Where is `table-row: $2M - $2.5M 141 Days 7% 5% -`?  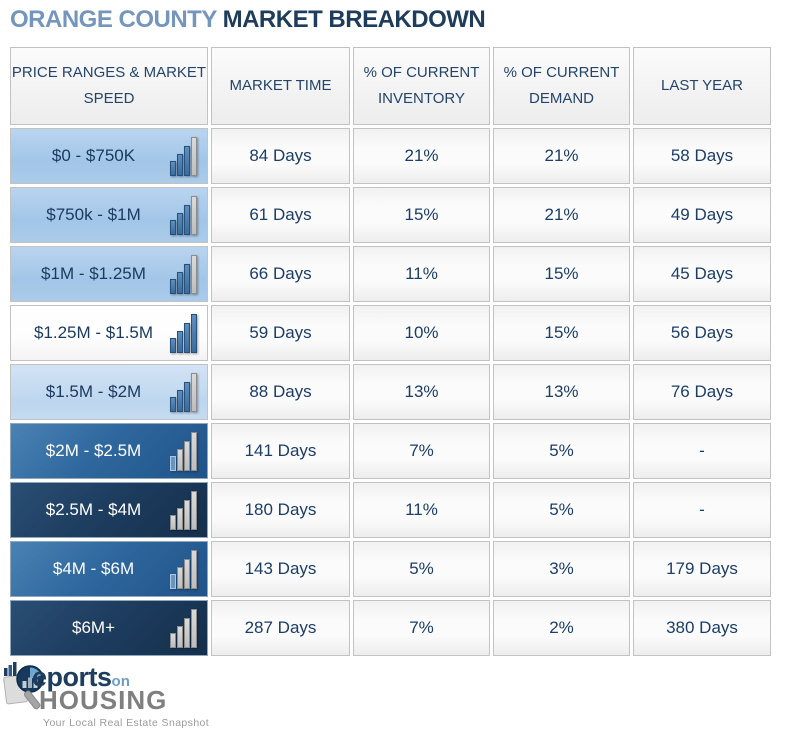 table-row: $2M - $2.5M 141 Days 7% 5% - is located at coordinates (390, 451).